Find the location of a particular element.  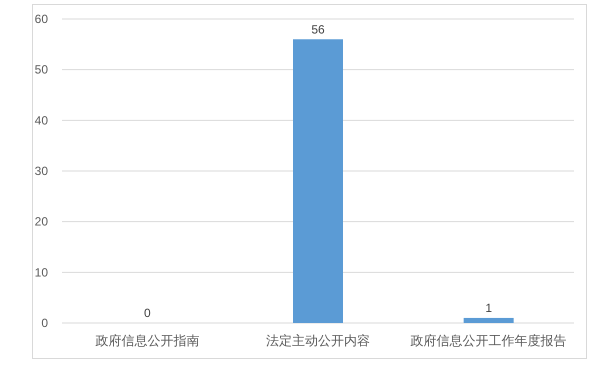

x-tick-label: 政府信息公开指南 is located at coordinates (147, 340).